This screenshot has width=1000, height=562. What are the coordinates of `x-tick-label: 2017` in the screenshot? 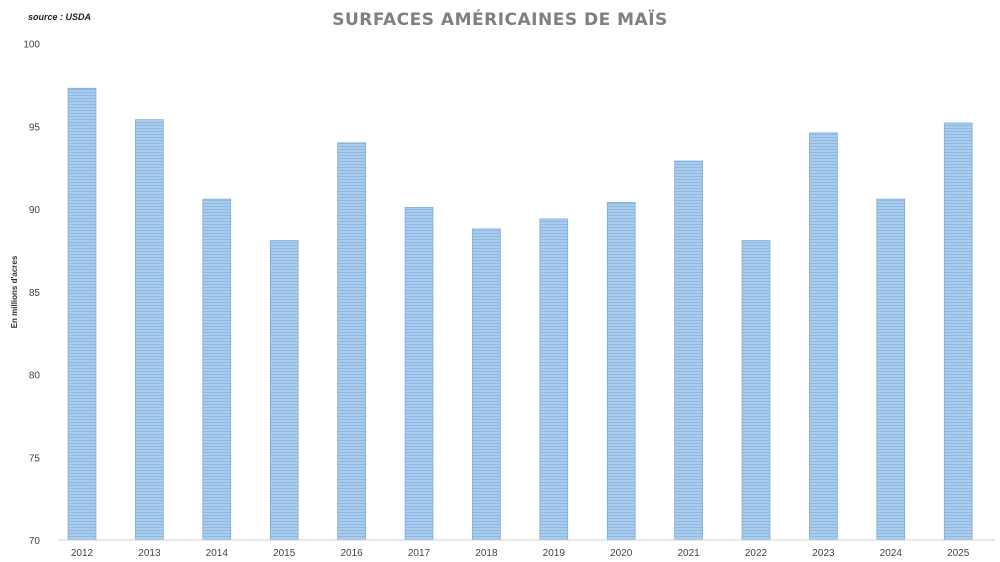 It's located at (419, 553).